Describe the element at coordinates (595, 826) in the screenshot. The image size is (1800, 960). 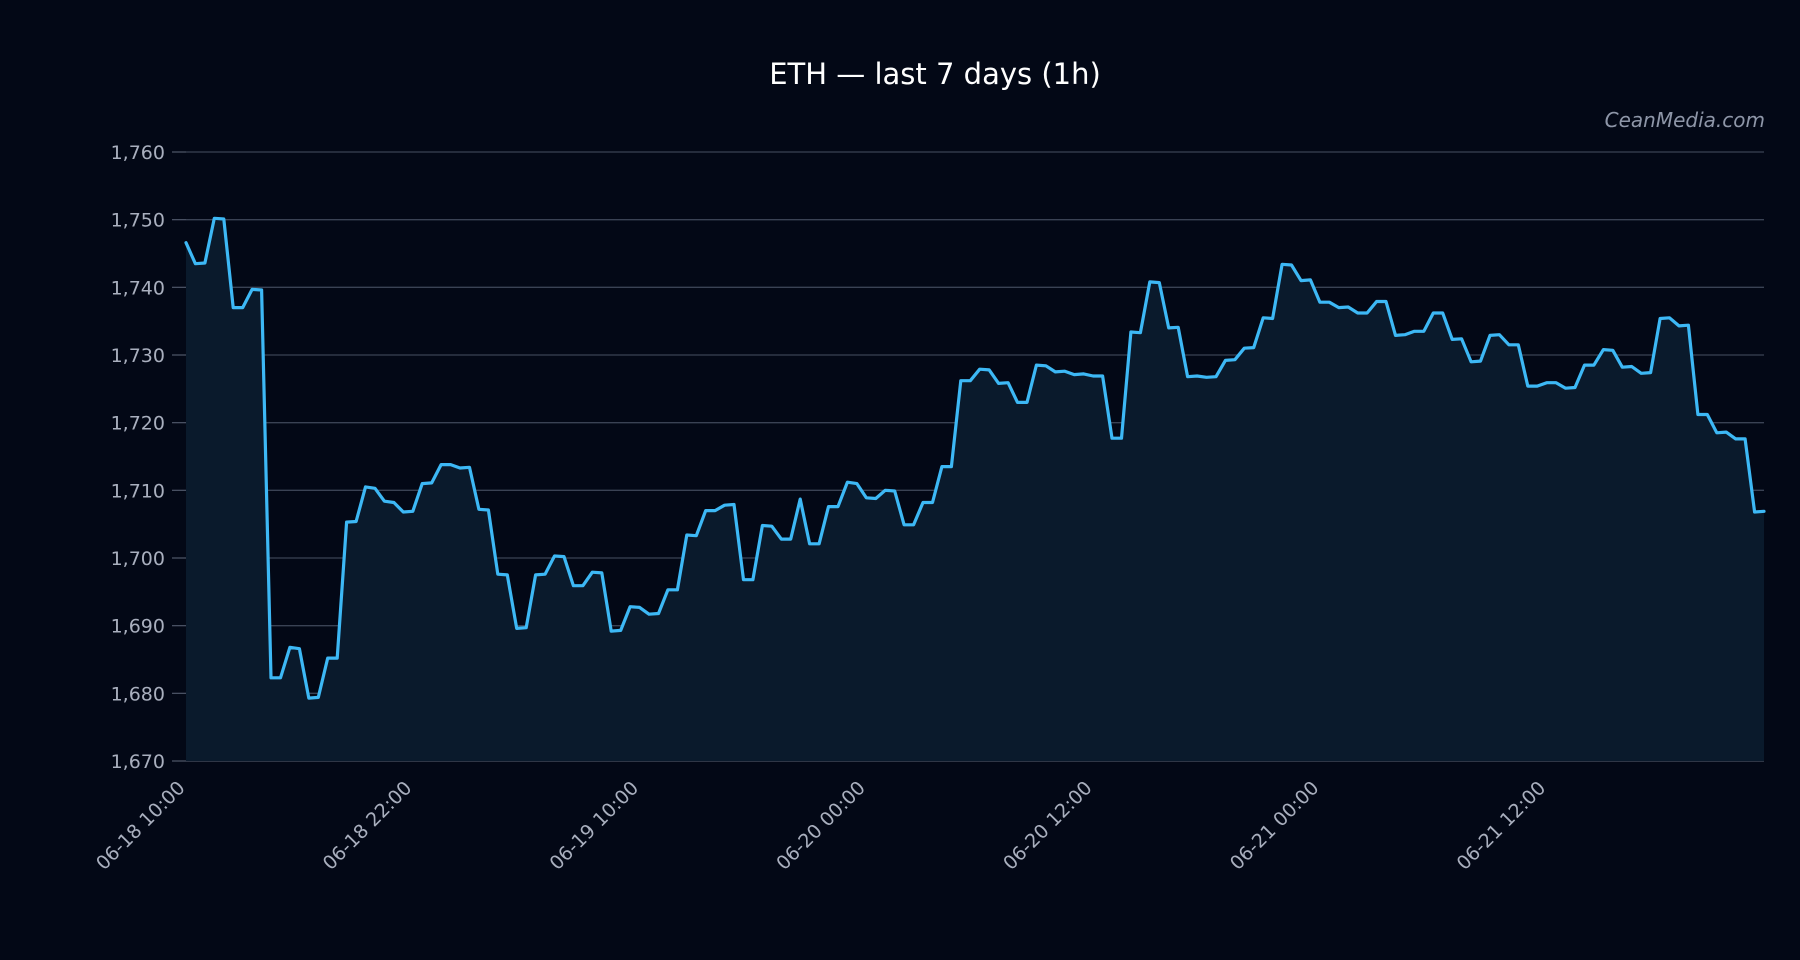
I see `x-tick-label: 06-19 10:00` at that location.